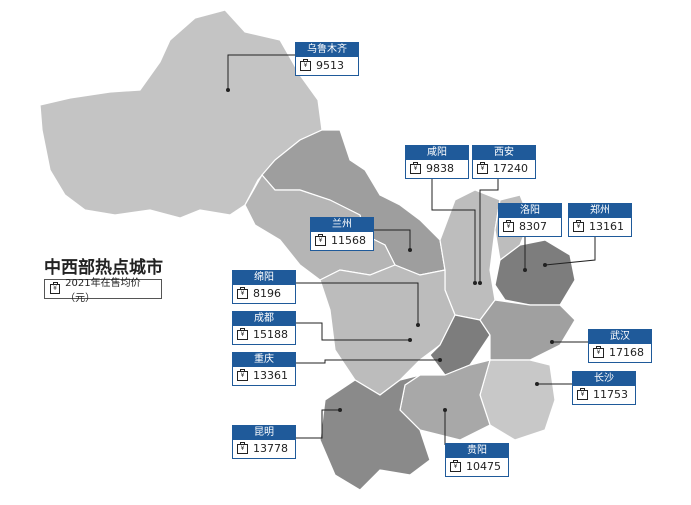 The height and width of the screenshot is (505, 691). I want to click on city-label: 兰州 ¥11568, so click(342, 234).